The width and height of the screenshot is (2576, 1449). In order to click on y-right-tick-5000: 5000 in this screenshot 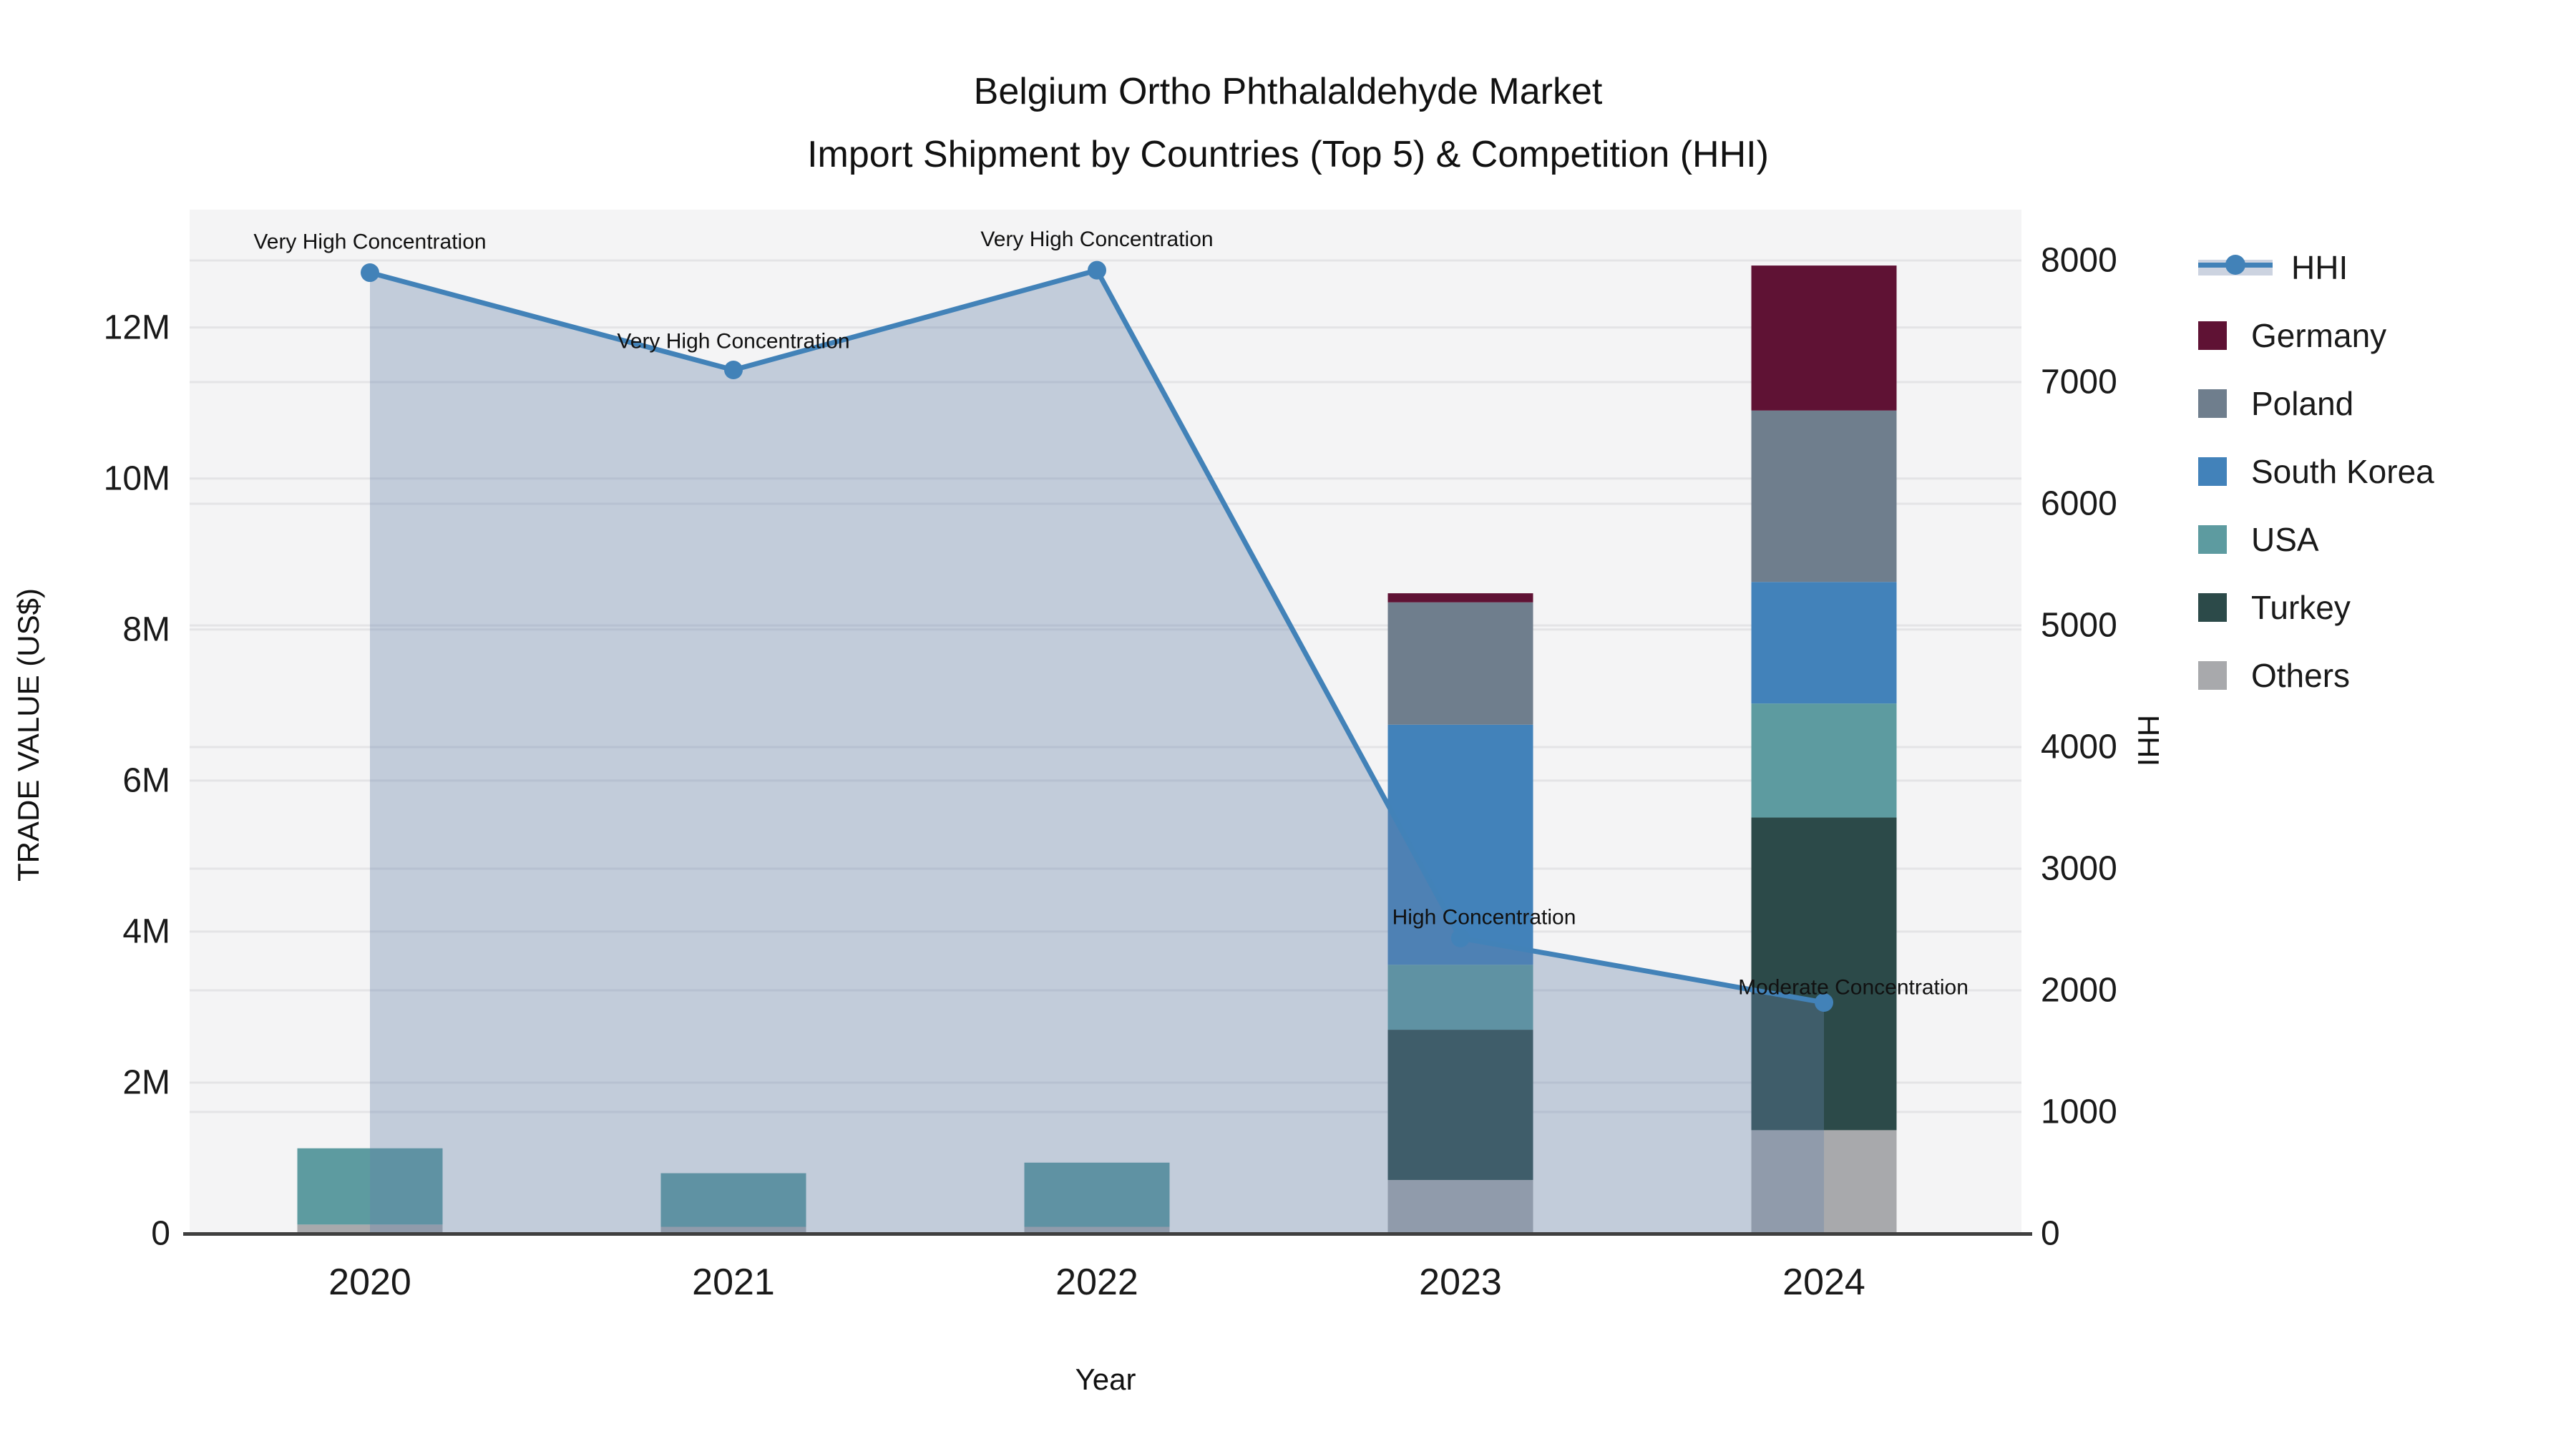, I will do `click(2079, 625)`.